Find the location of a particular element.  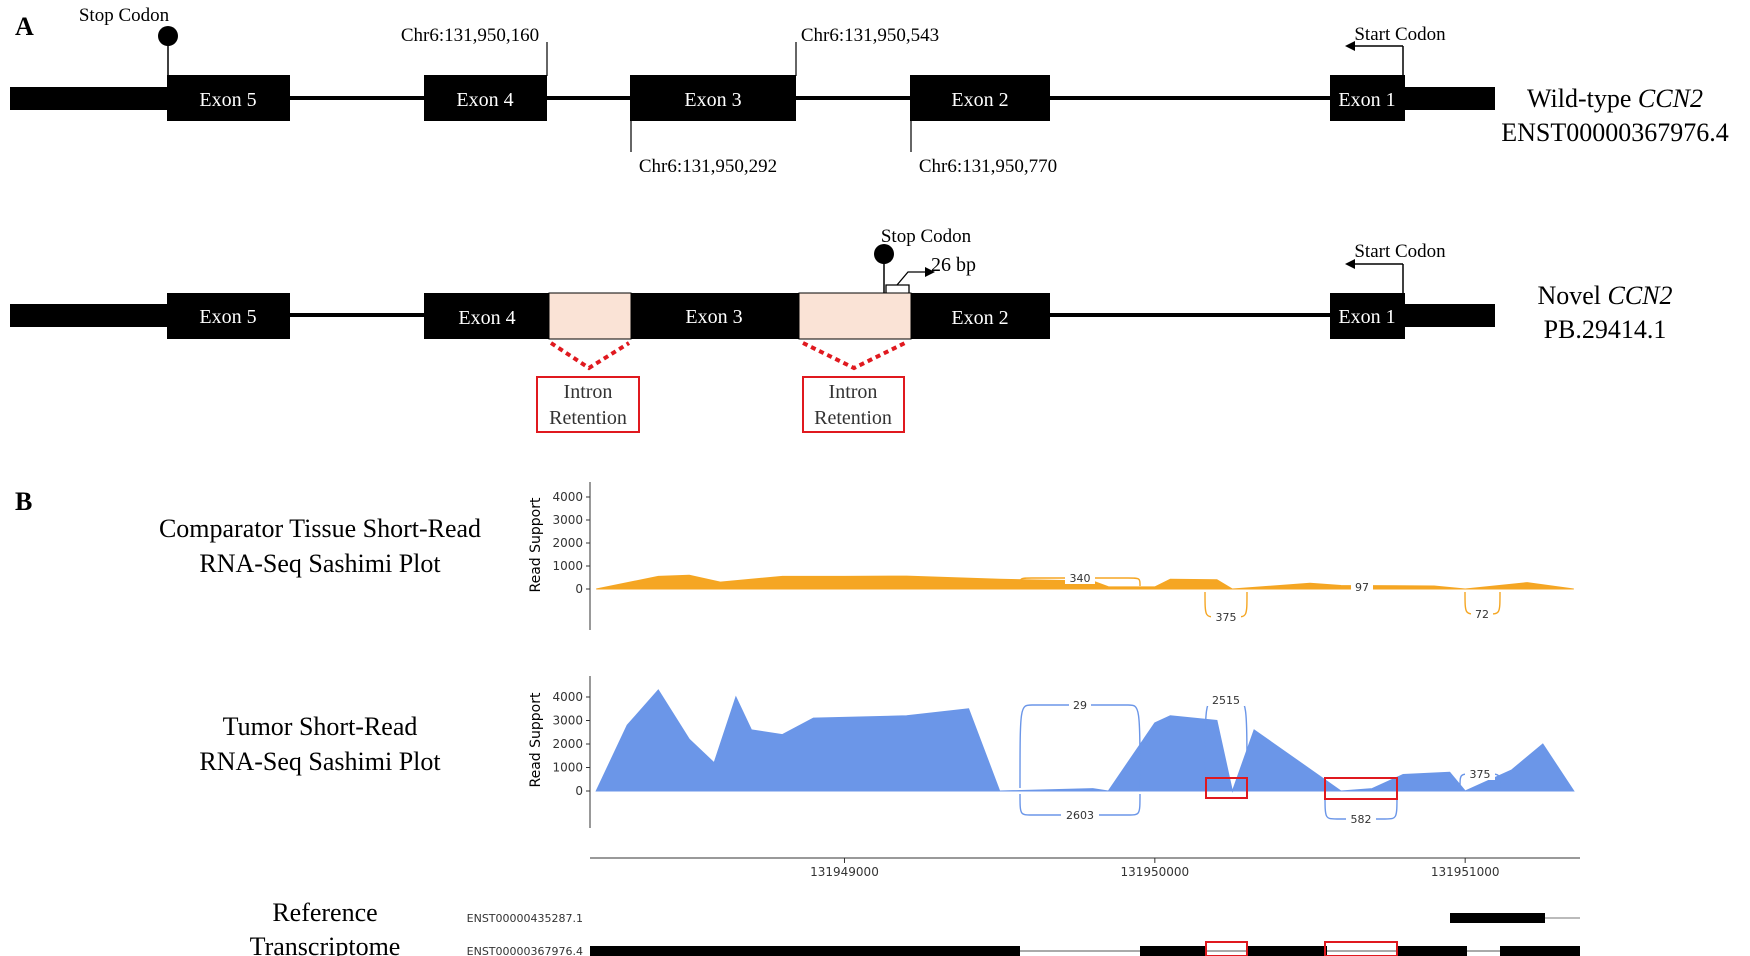

novel-stop-codon-label: Stop Codon is located at coordinates (926, 236).